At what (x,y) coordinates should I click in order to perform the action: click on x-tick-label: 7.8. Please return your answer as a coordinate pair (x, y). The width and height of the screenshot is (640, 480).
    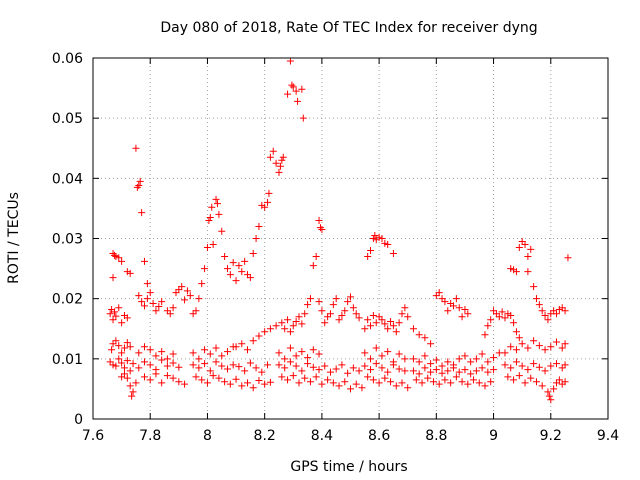
    Looking at the image, I should click on (150, 436).